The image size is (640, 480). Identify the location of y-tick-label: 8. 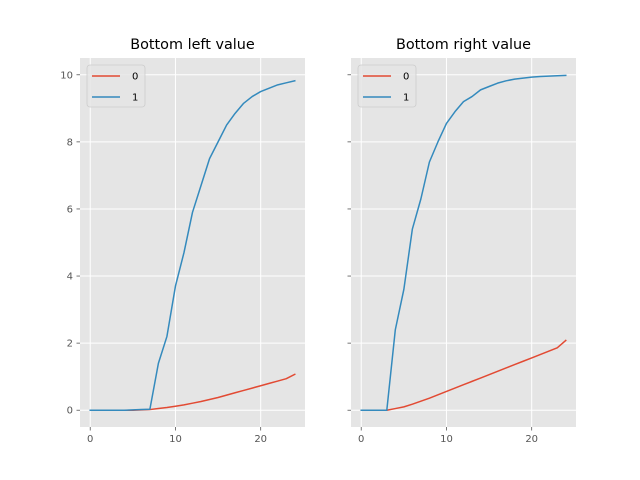
(70, 142).